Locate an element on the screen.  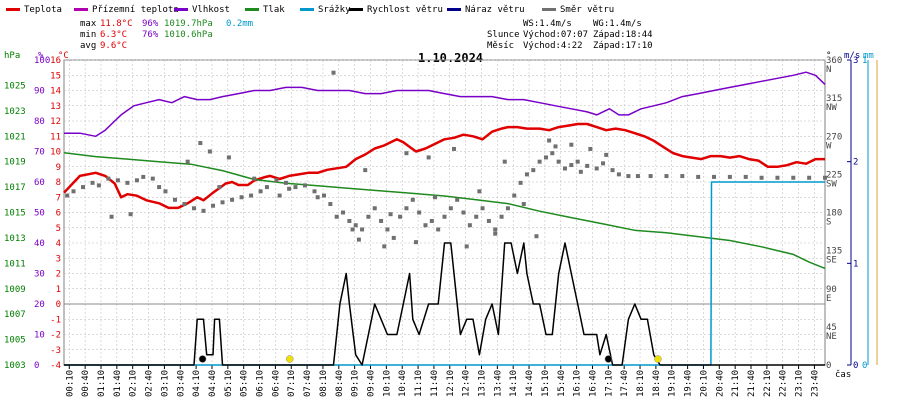
stats-avg-label: avg is located at coordinates (88, 46).